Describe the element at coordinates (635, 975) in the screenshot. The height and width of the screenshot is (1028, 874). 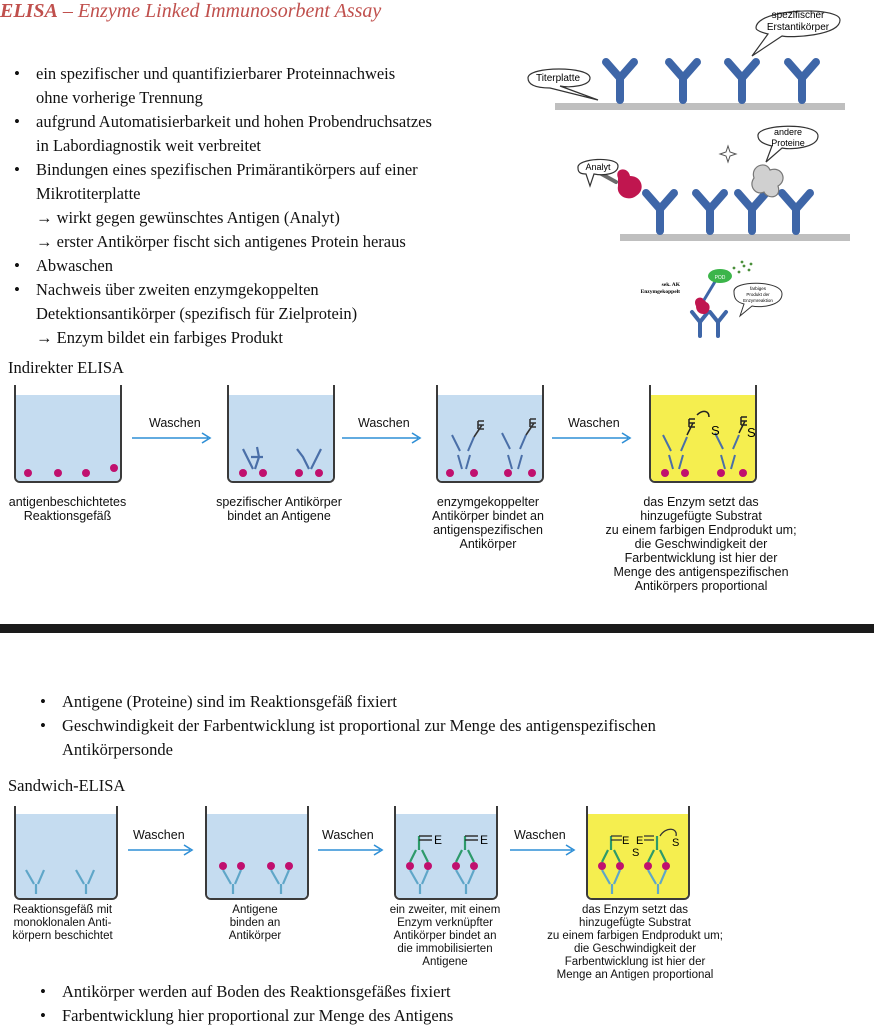
I see `caption-line: Menge an Antigen proportional` at that location.